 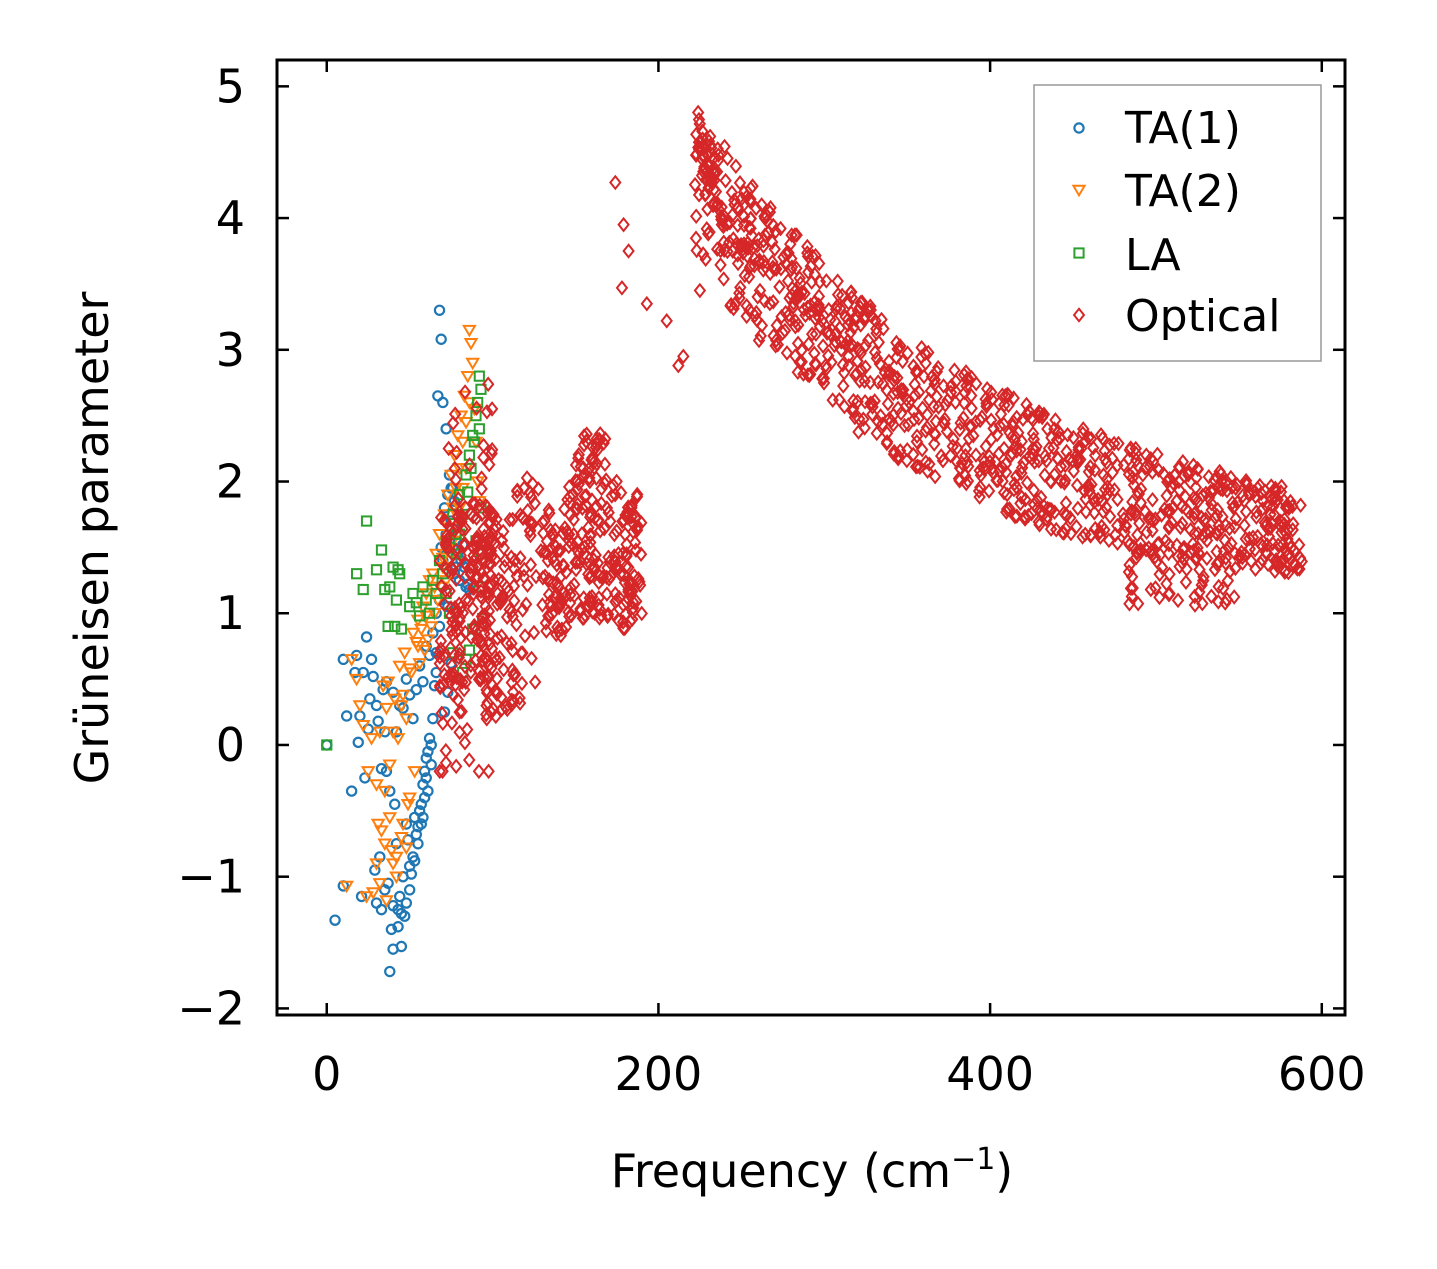 What do you see at coordinates (92, 537) in the screenshot?
I see `y-axis-label: Grüneisen parameter` at bounding box center [92, 537].